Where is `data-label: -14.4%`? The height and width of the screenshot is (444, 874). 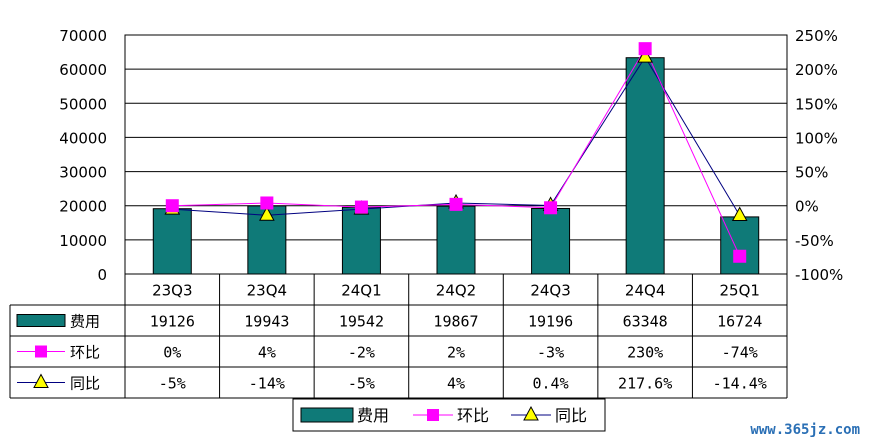
data-label: -14.4% is located at coordinates (740, 384).